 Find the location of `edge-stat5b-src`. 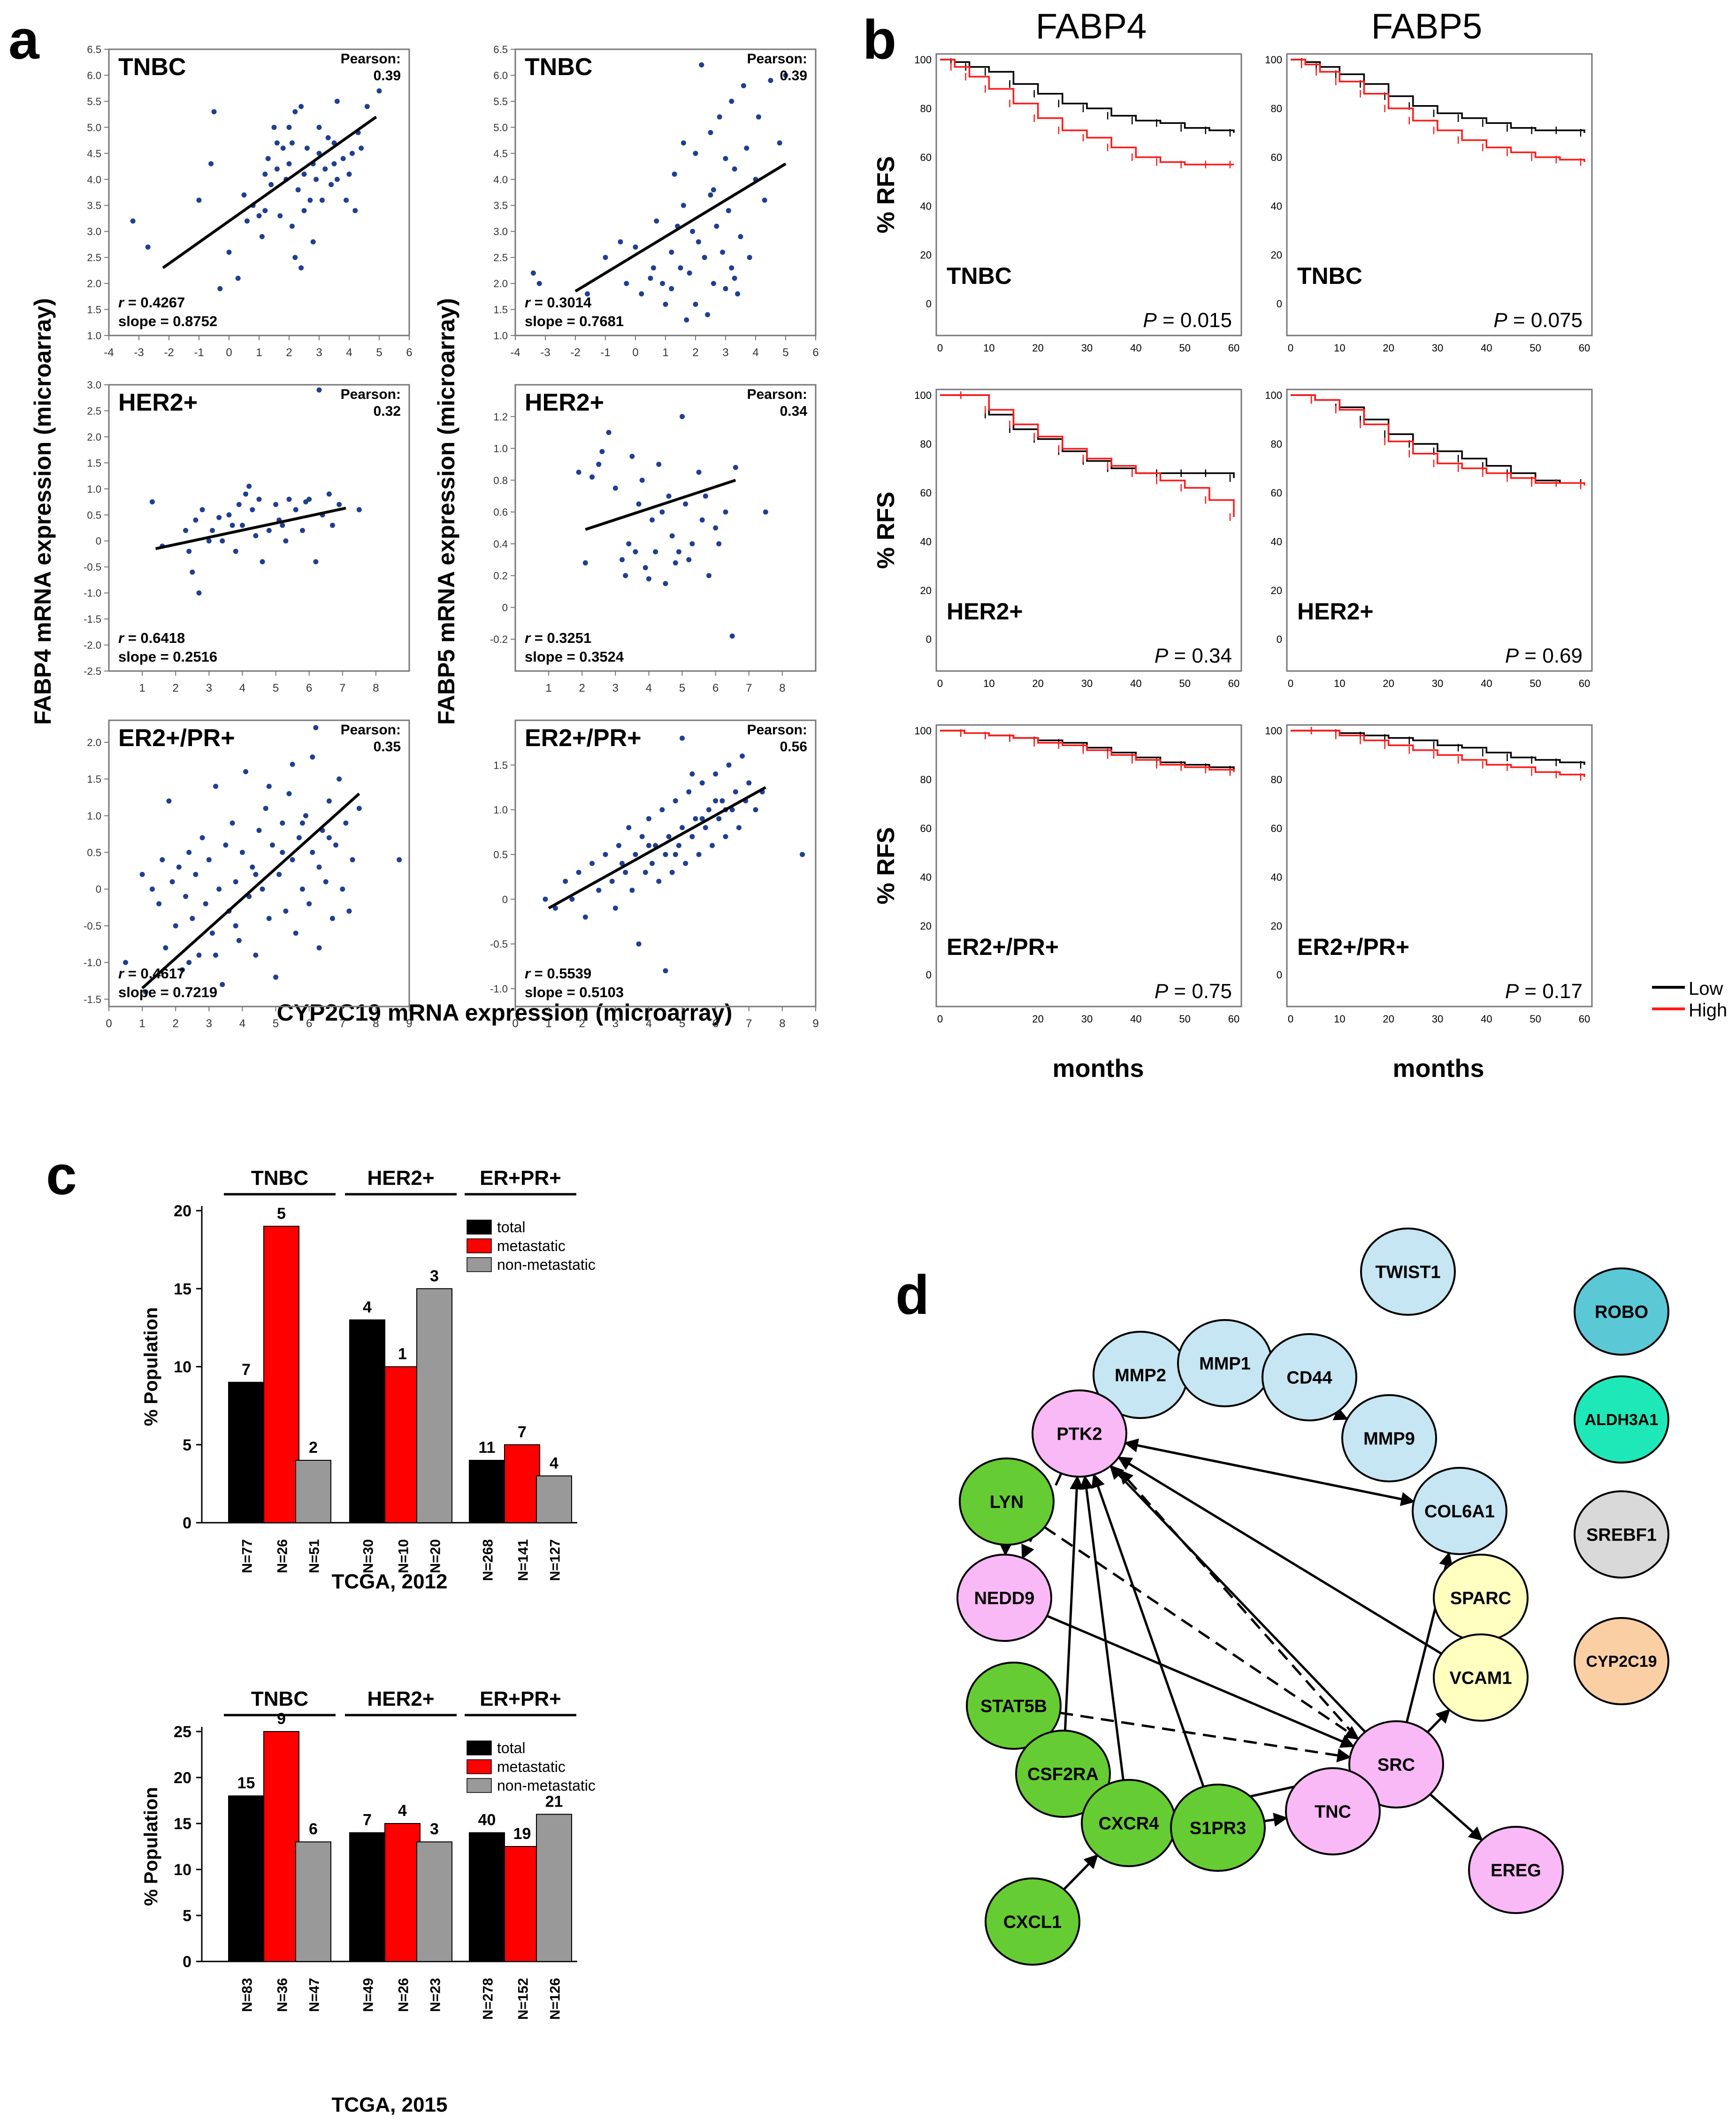

edge-stat5b-src is located at coordinates (1206, 1737).